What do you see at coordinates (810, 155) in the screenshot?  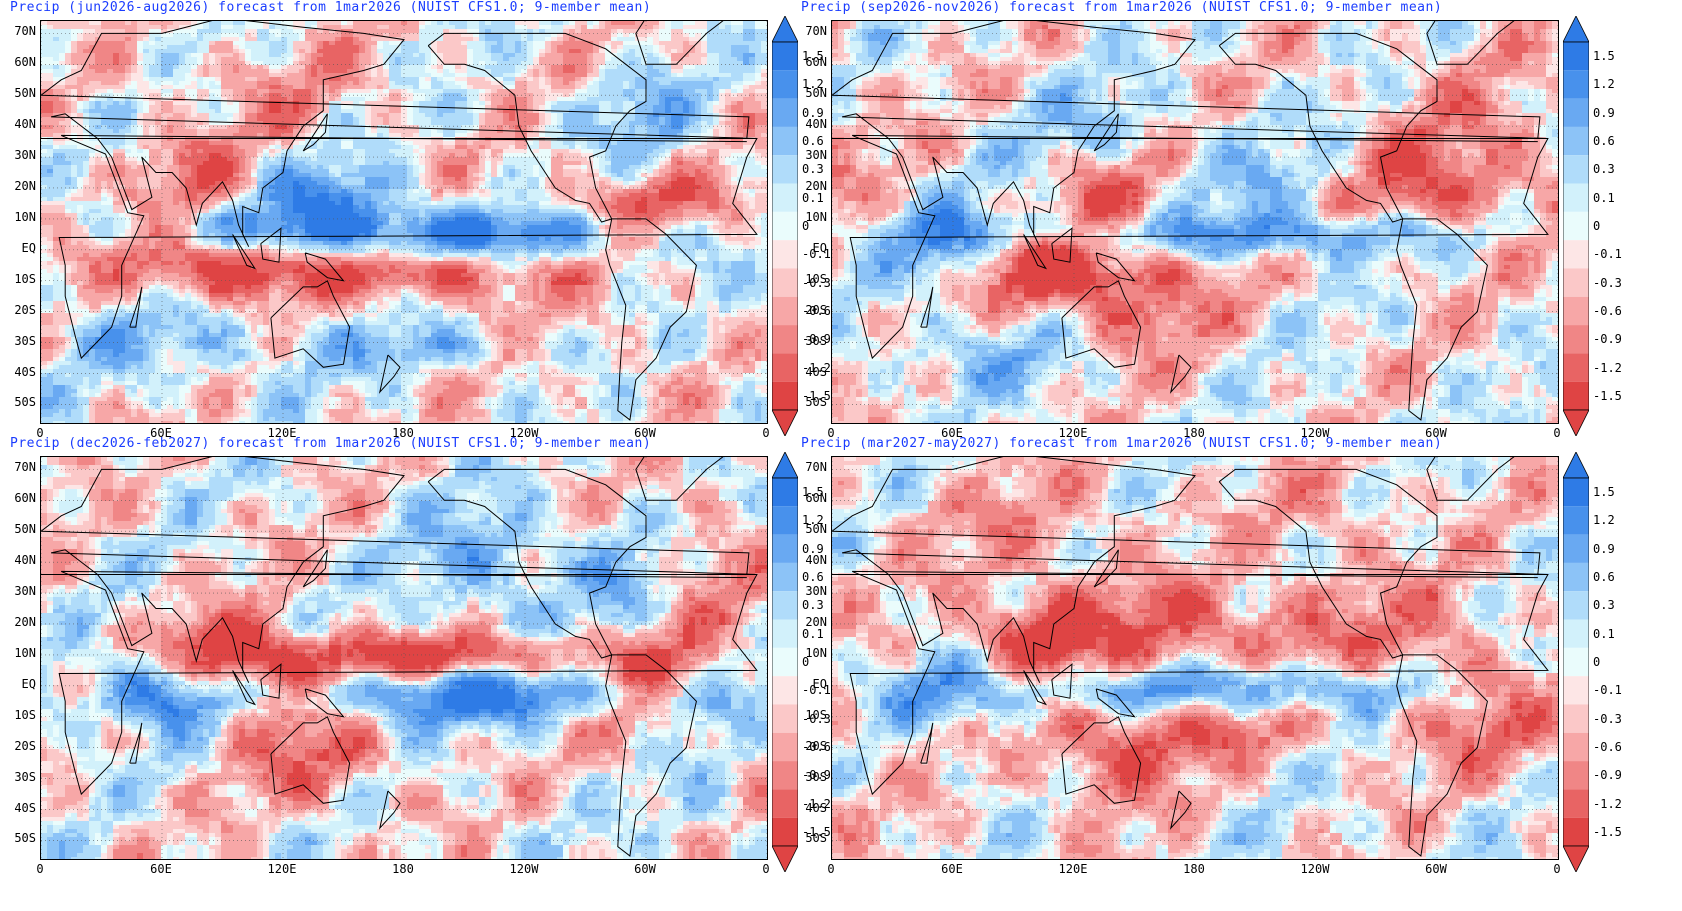 I see `lat-tick-label: 30N` at bounding box center [810, 155].